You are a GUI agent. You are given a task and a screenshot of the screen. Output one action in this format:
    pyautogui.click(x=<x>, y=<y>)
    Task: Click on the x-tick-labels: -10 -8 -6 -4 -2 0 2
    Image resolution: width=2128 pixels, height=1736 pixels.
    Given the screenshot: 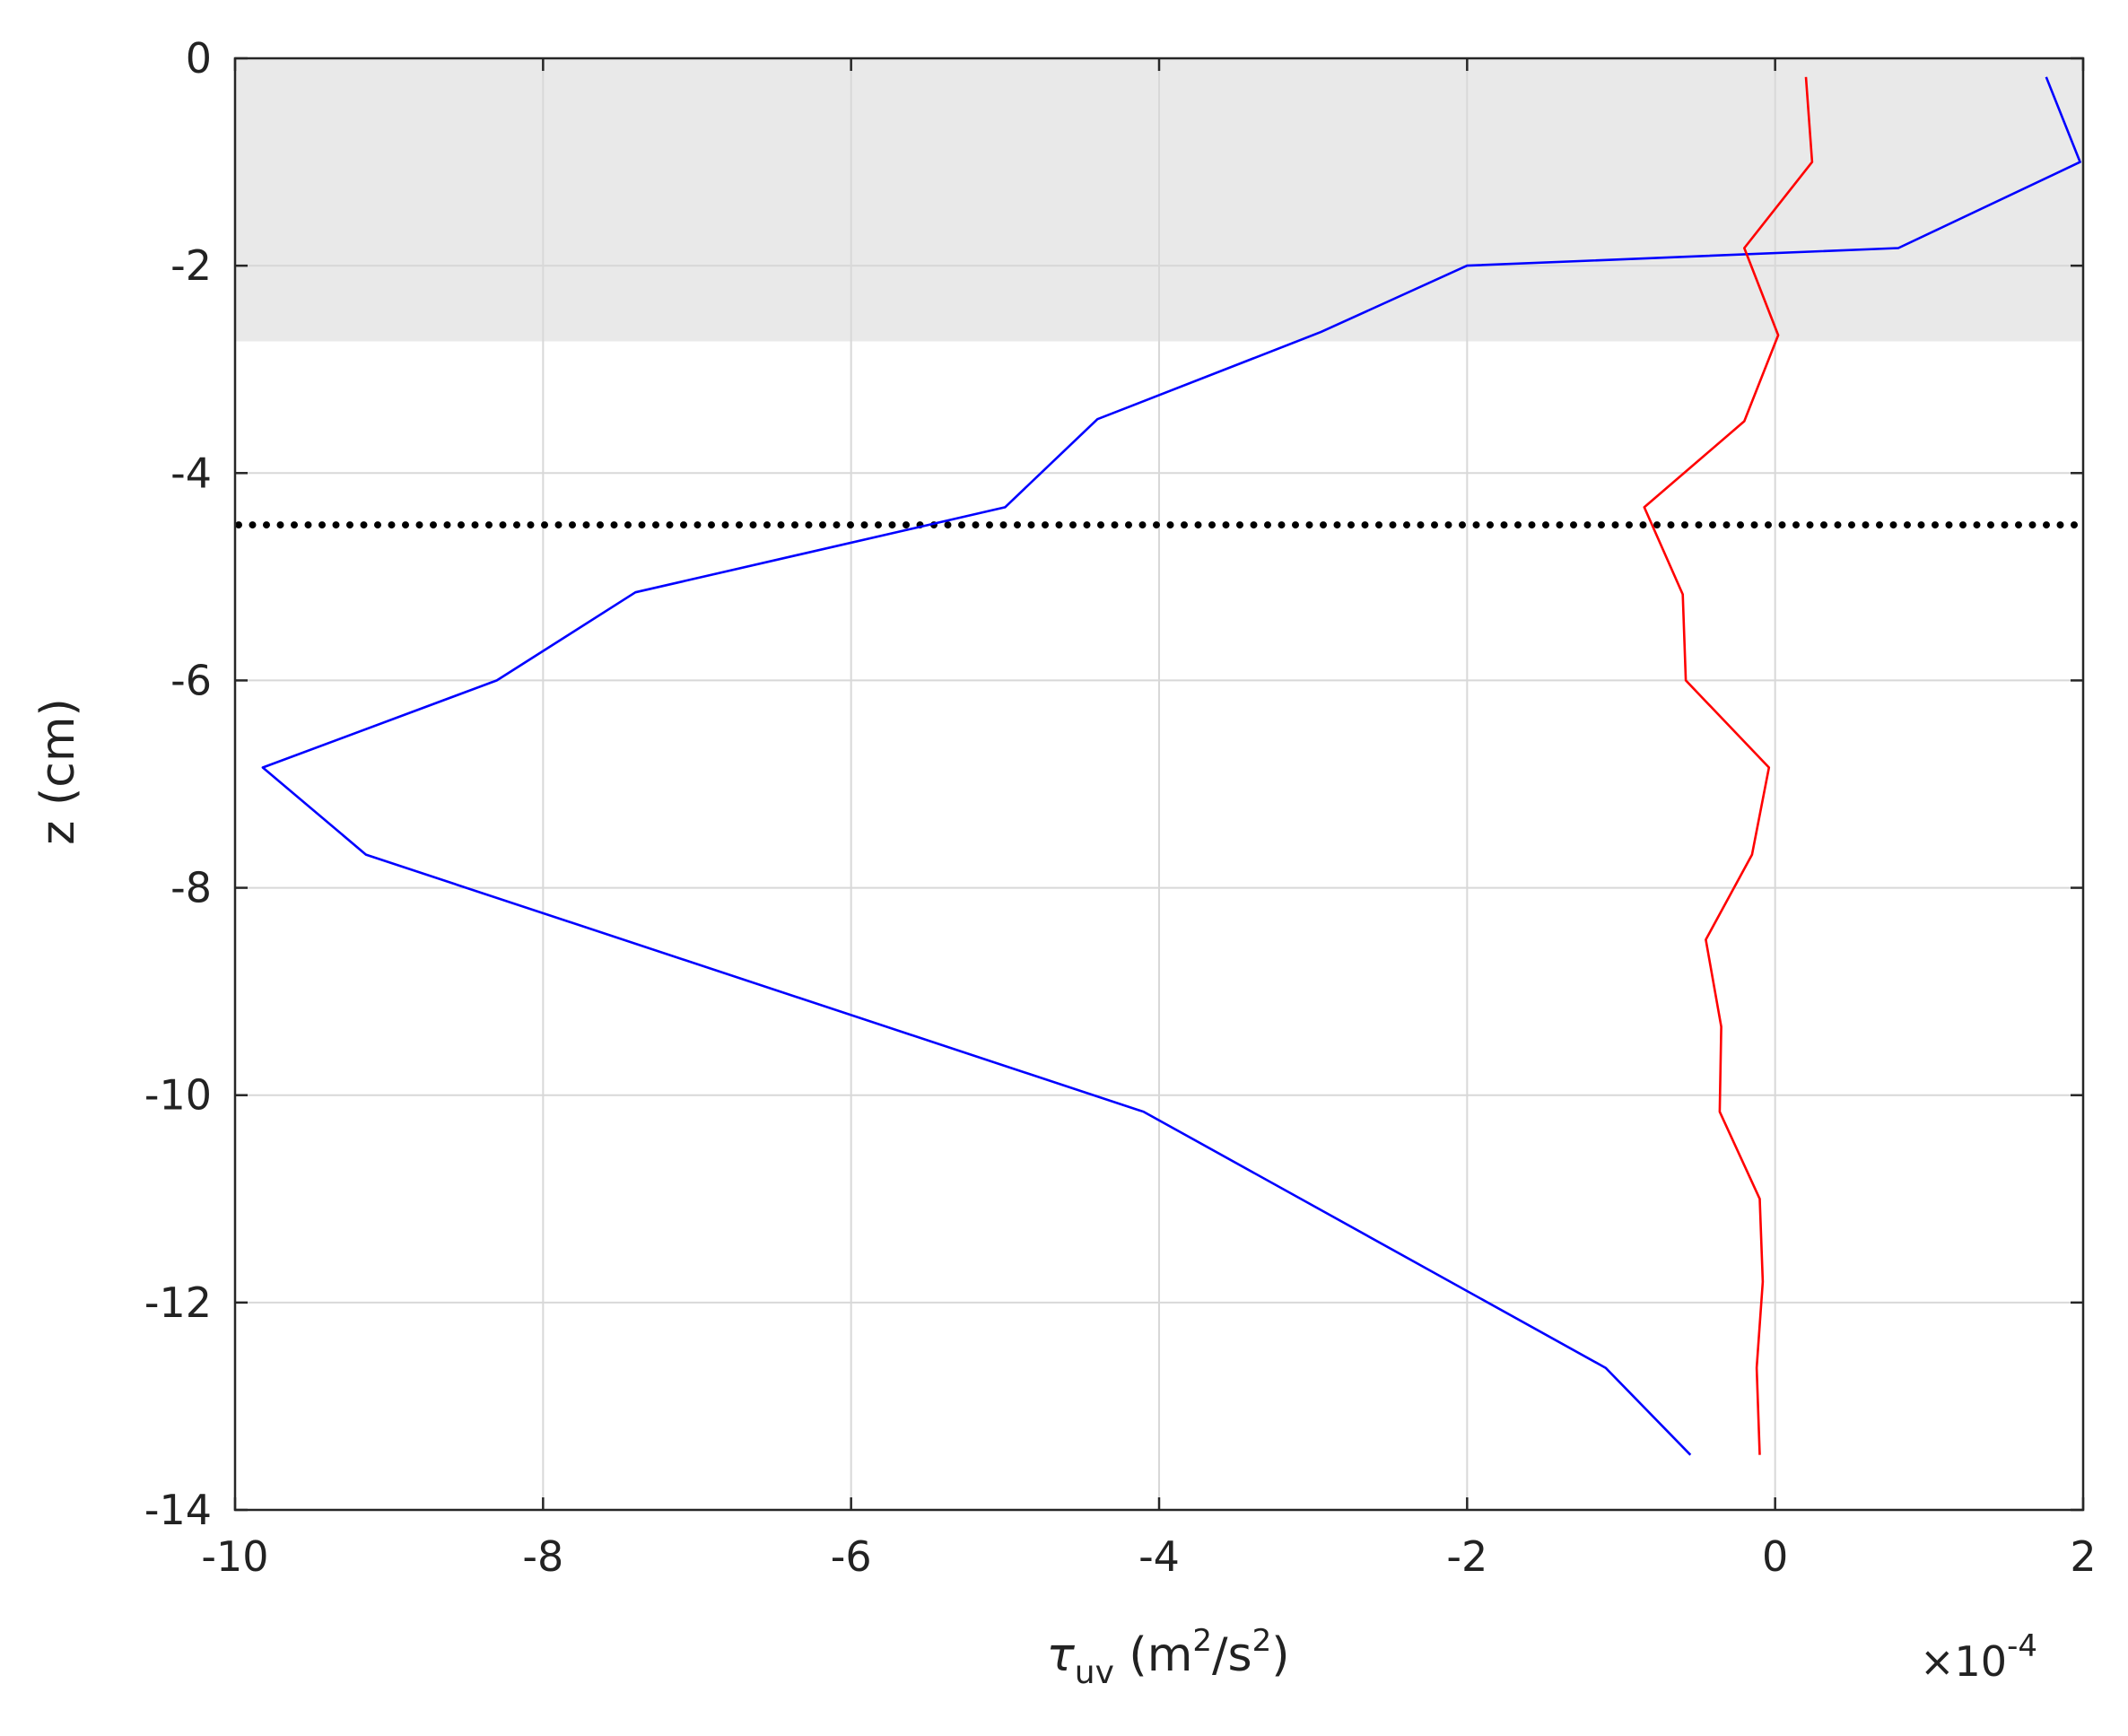 What is the action you would take?
    pyautogui.click(x=1148, y=1557)
    